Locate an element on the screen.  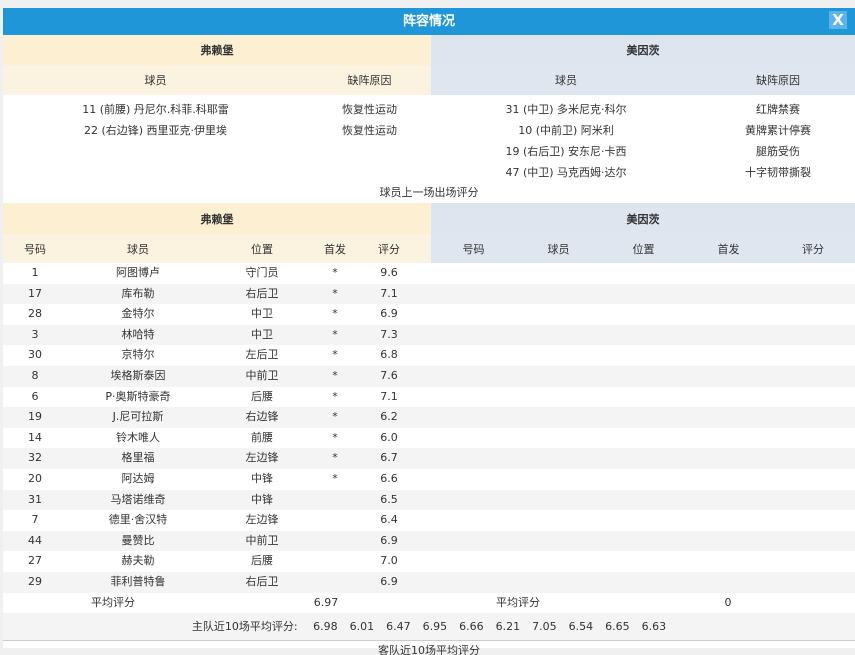
player-number: 30 is located at coordinates (35, 355).